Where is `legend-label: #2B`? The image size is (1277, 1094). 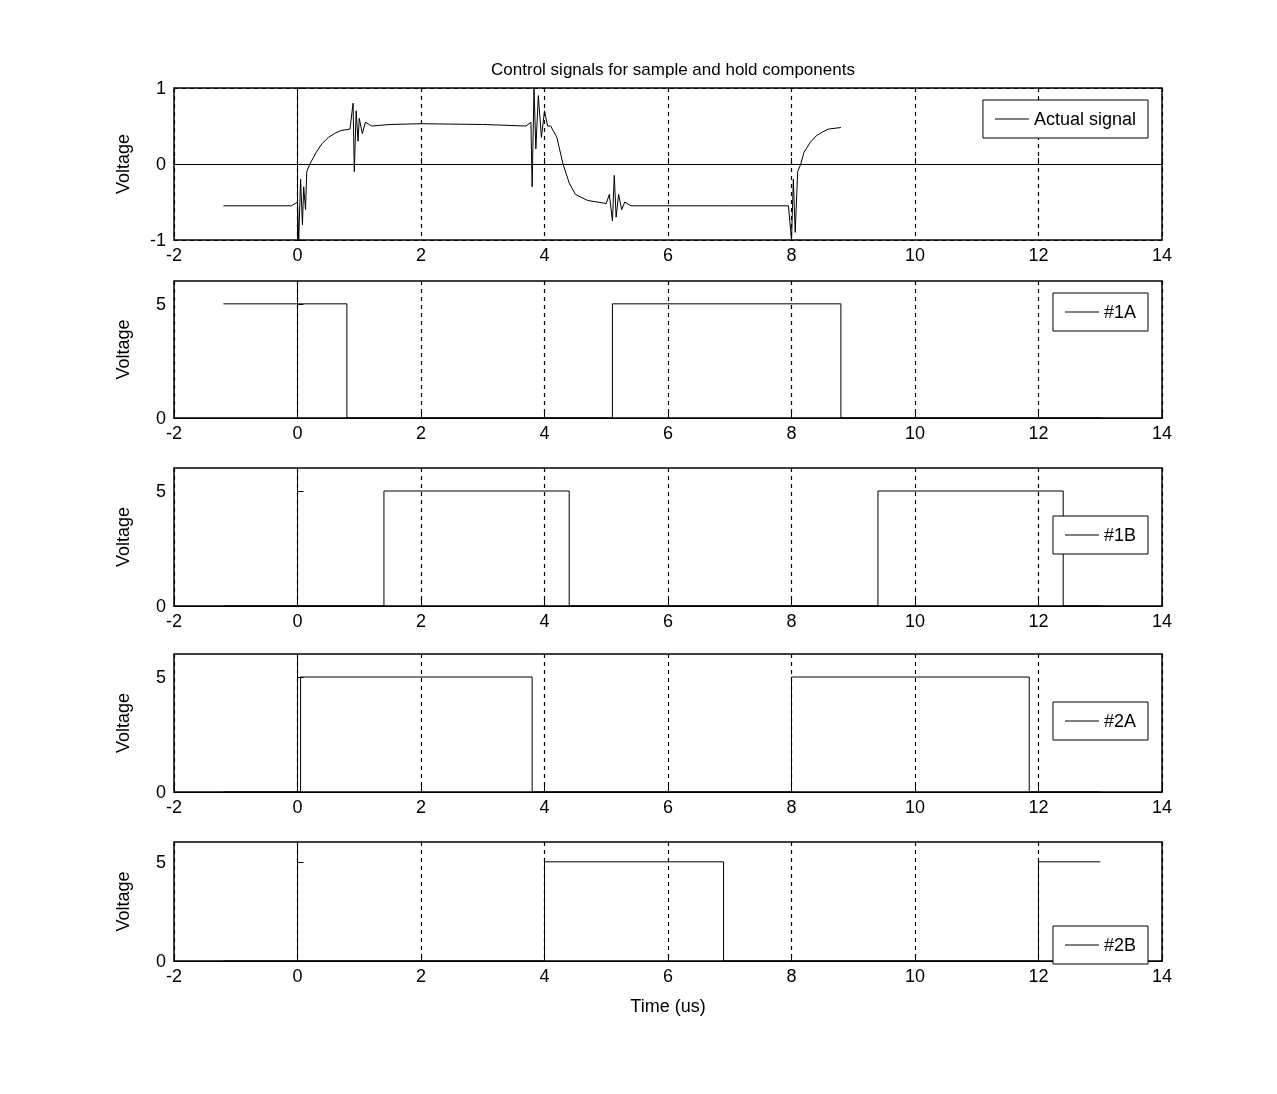
legend-label: #2B is located at coordinates (1119, 945).